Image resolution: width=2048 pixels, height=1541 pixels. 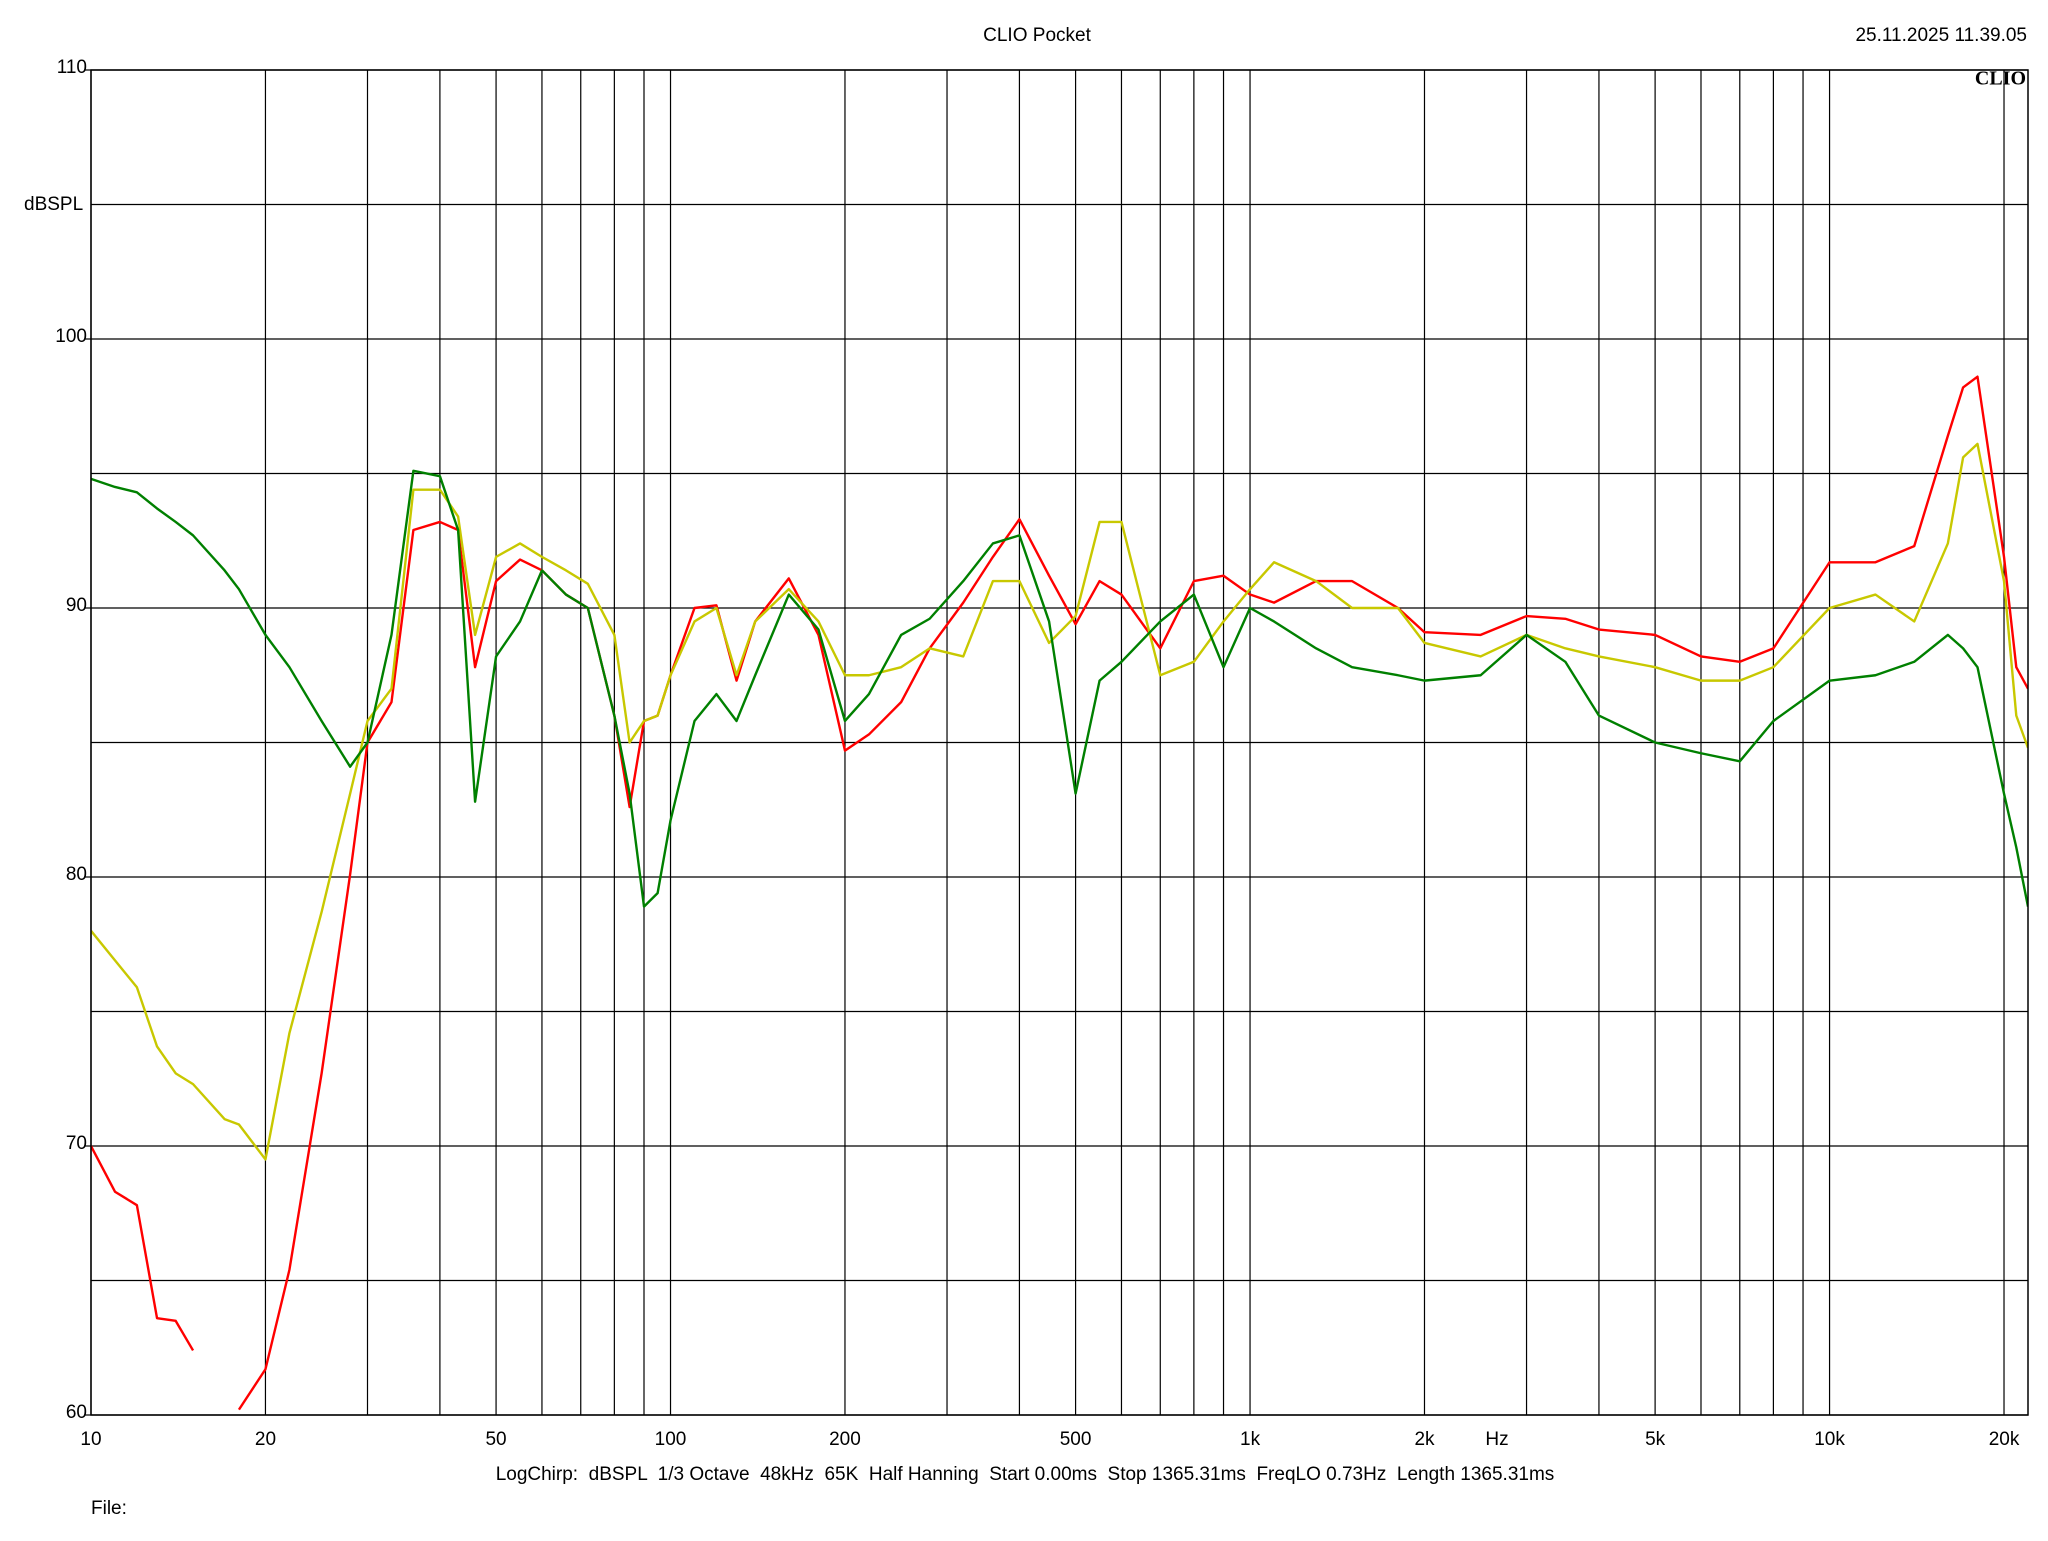 I want to click on y-tick-label: 100, so click(x=71, y=336).